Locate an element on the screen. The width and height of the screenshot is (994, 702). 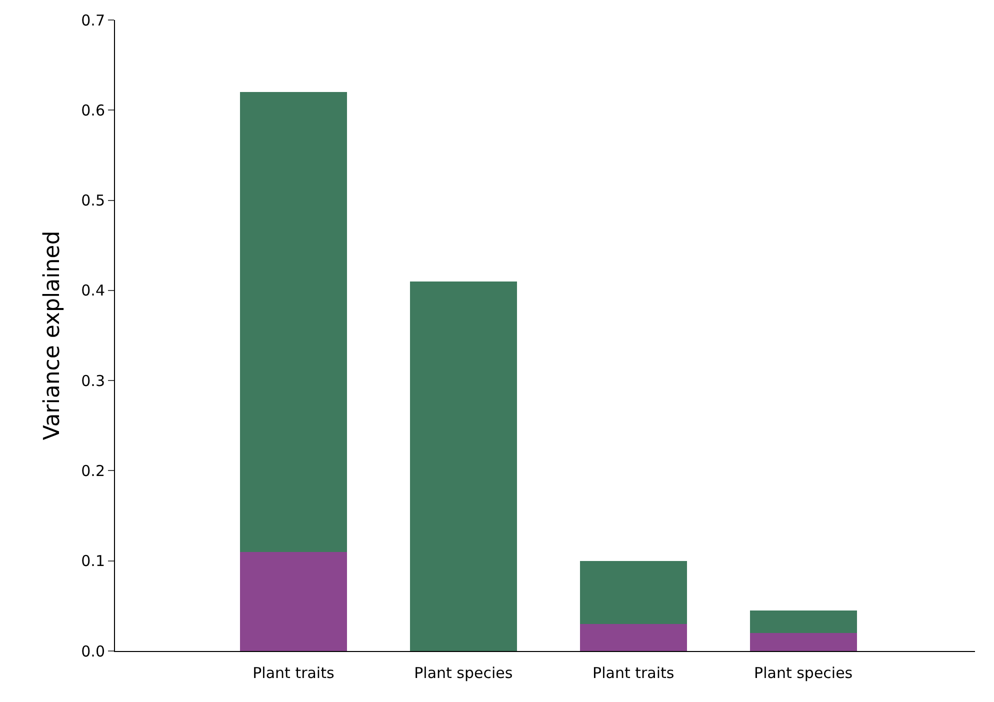
y-axis-title: Variance explained is located at coordinates (52, 335).